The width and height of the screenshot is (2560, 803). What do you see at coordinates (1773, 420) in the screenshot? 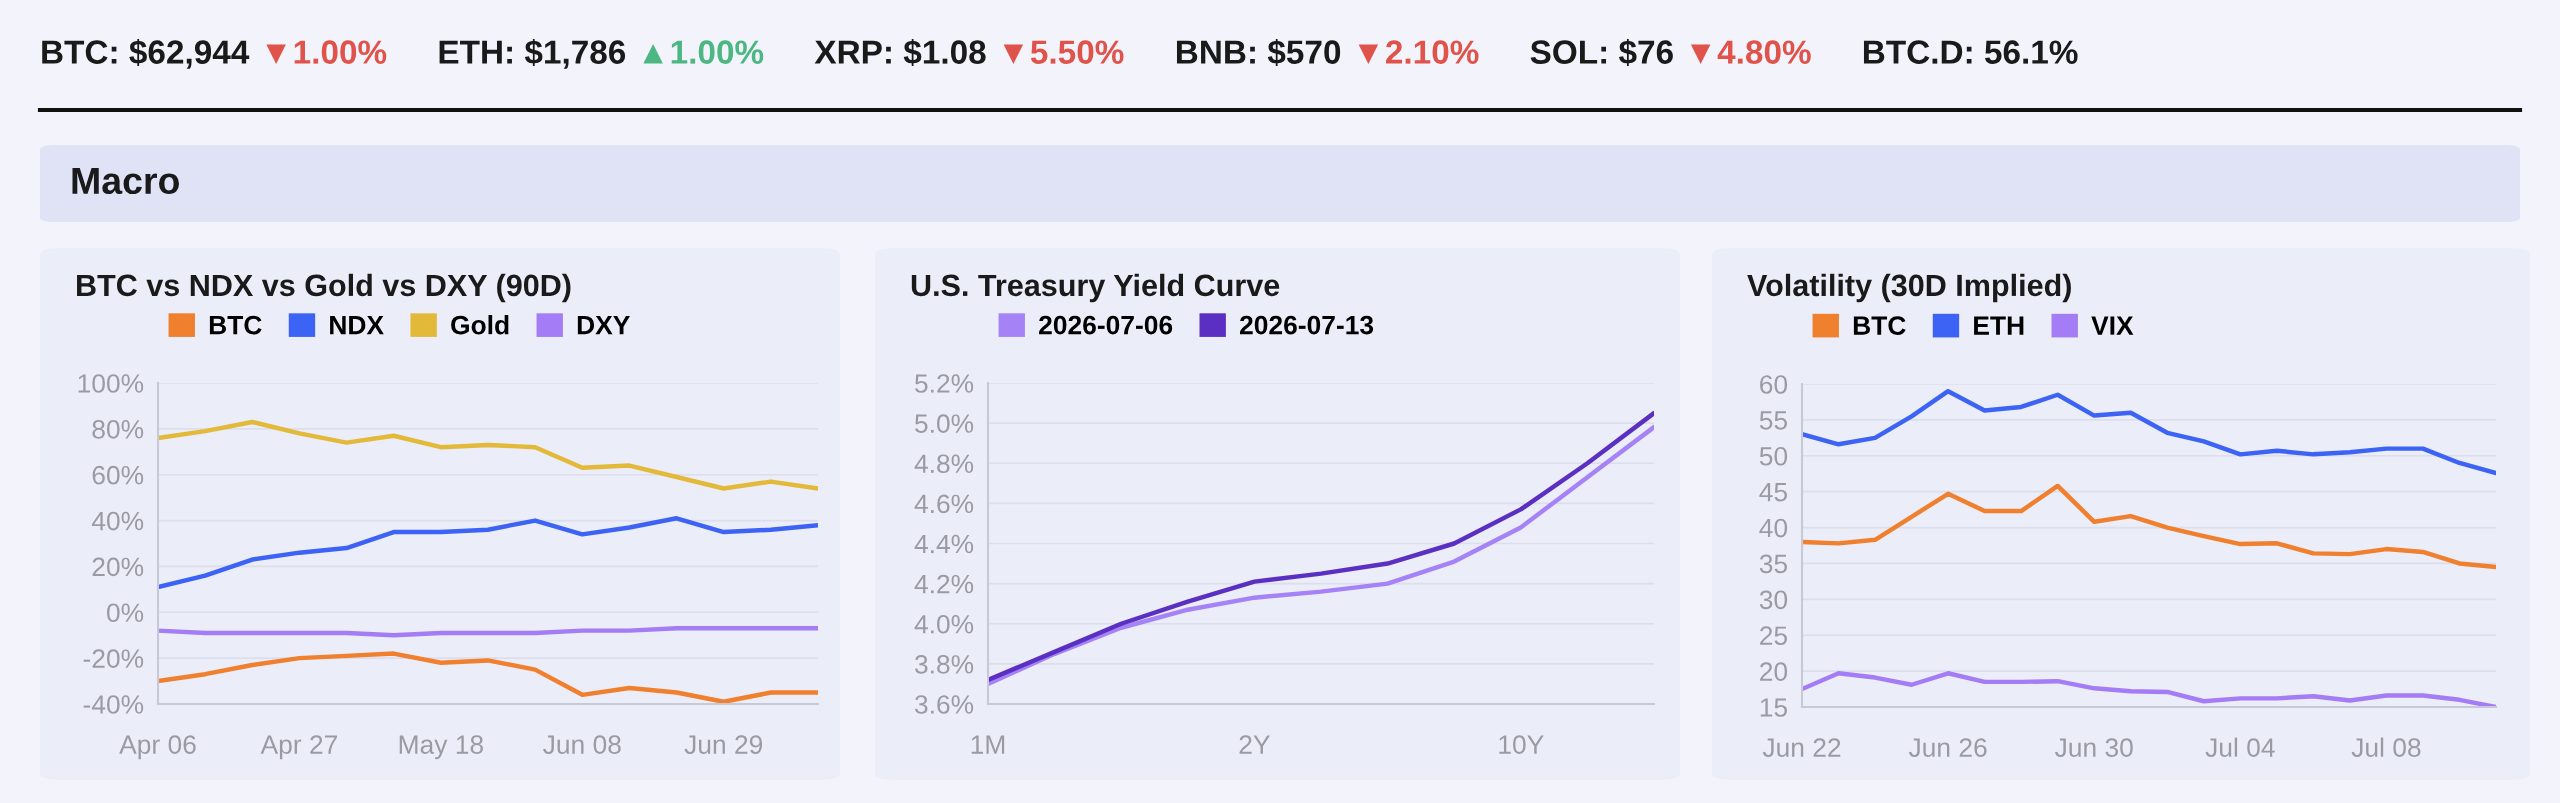
I see `y-tick-label: 55` at bounding box center [1773, 420].